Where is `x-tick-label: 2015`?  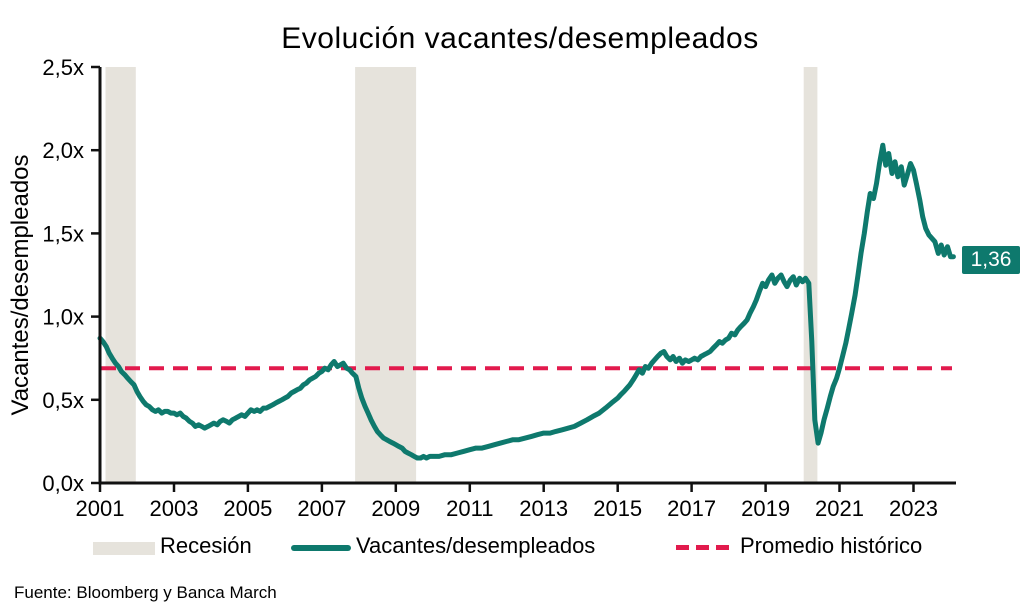
x-tick-label: 2015 is located at coordinates (617, 508).